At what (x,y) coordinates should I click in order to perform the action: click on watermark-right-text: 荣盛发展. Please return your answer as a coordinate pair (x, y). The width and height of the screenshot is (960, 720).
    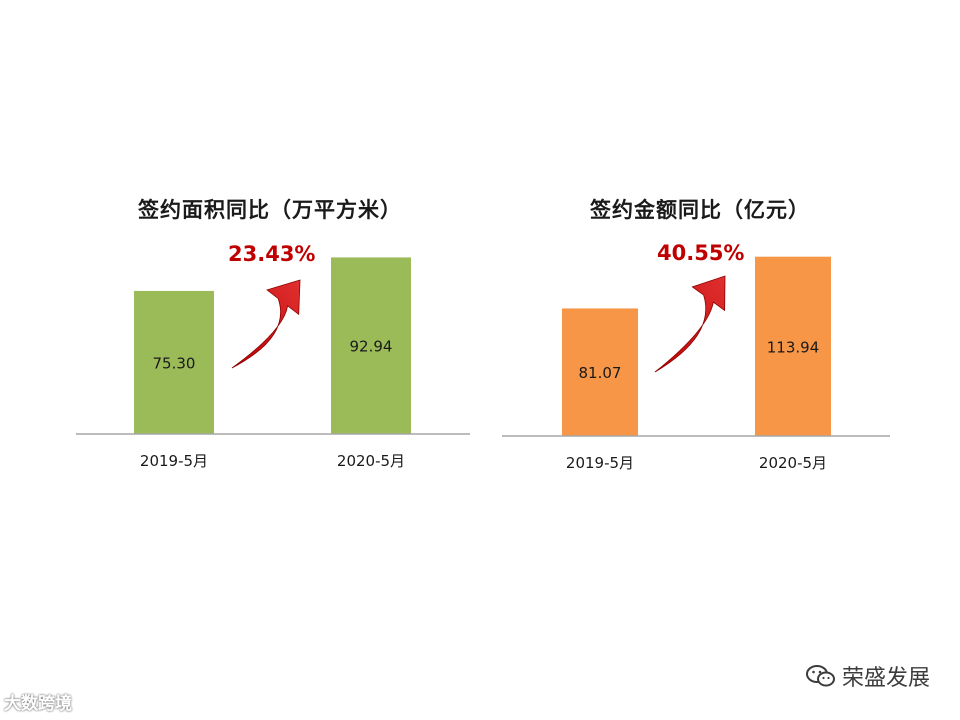
    Looking at the image, I should click on (885, 678).